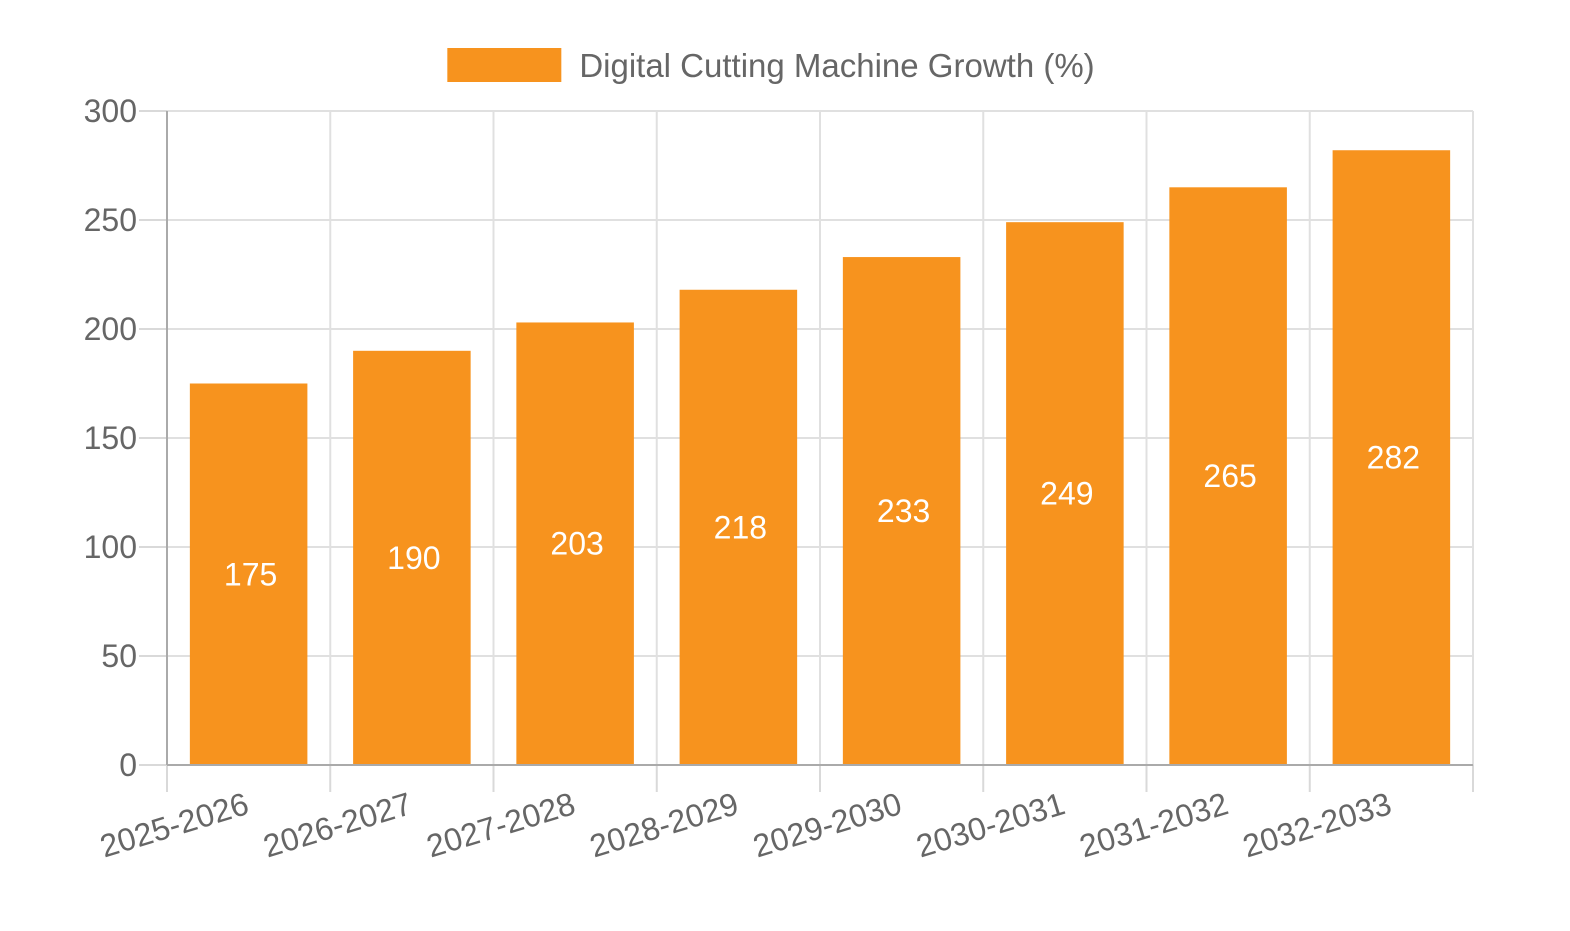 The height and width of the screenshot is (931, 1570). Describe the element at coordinates (110, 329) in the screenshot. I see `y-tick-label: 200` at that location.